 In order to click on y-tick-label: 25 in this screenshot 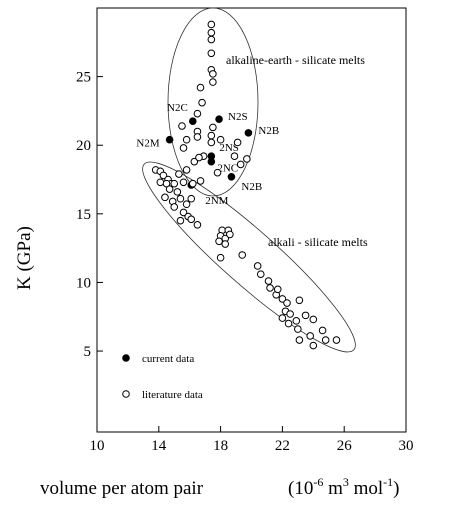, I will do `click(83, 78)`.